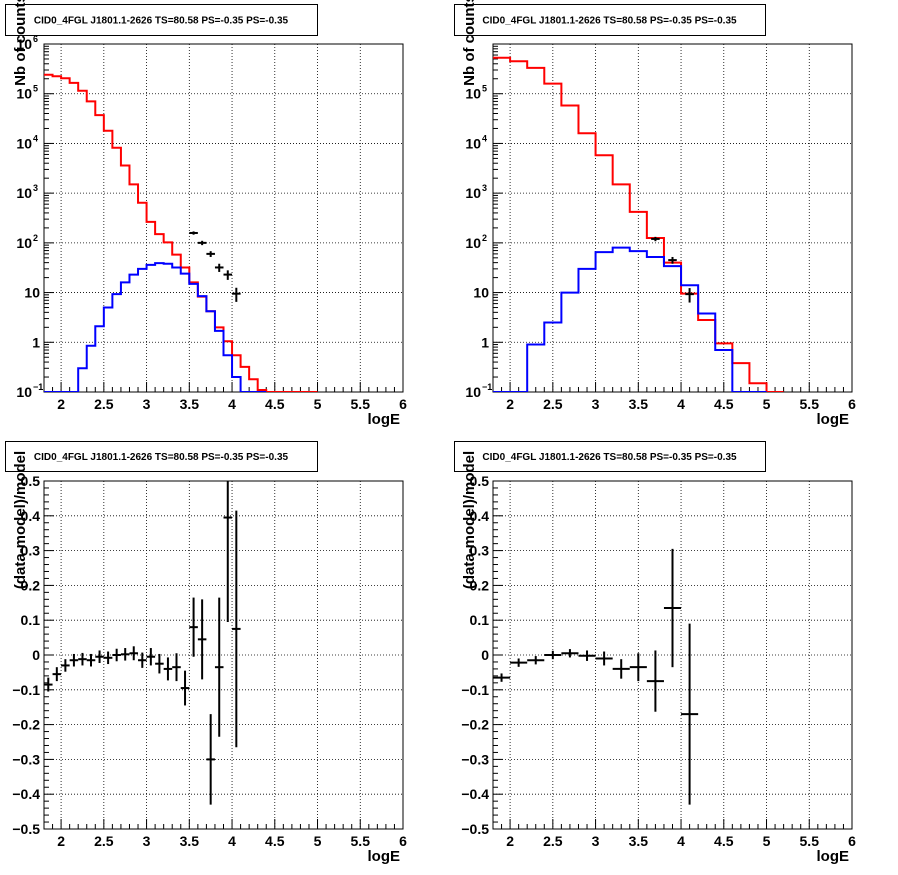 The image size is (898, 875). What do you see at coordinates (31, 481) in the screenshot?
I see `y-tick-label: 0.5` at bounding box center [31, 481].